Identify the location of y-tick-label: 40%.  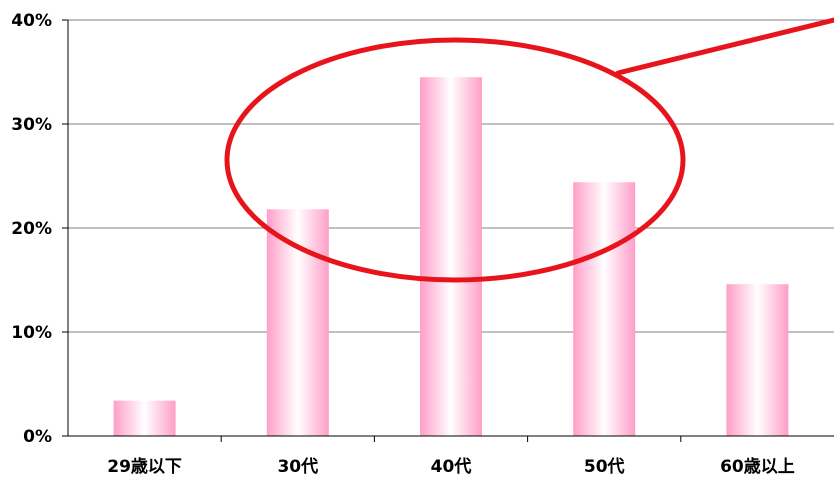
(31, 21).